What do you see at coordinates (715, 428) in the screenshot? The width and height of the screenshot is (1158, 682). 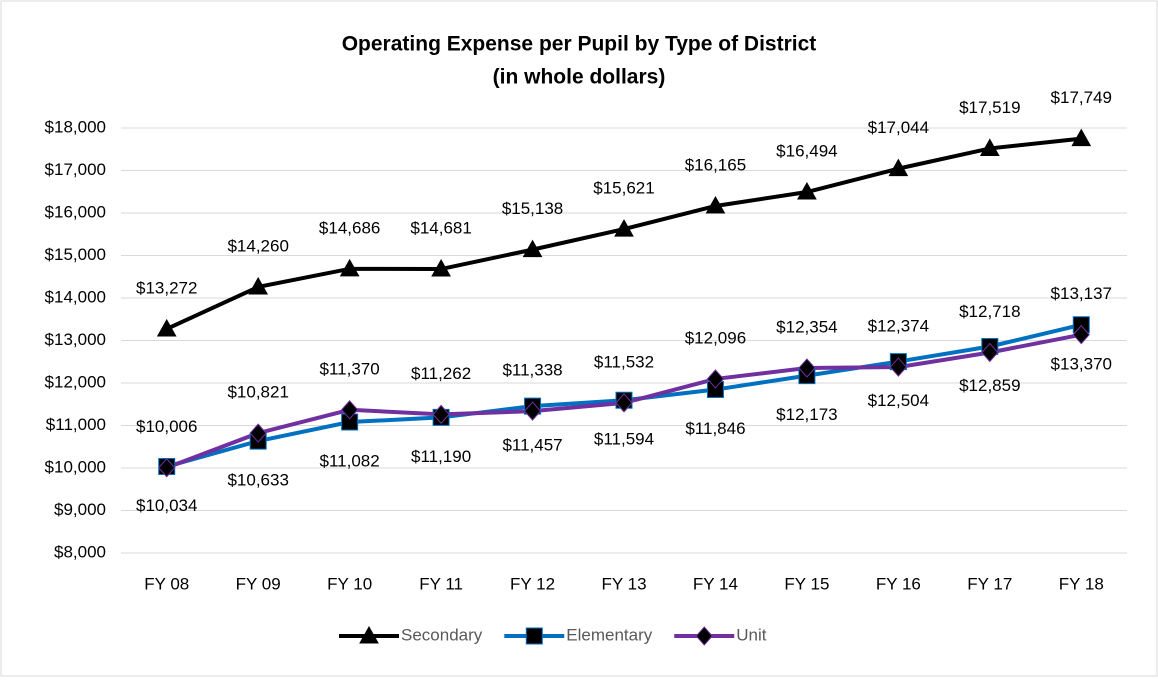 I see `data-label: $11,846` at bounding box center [715, 428].